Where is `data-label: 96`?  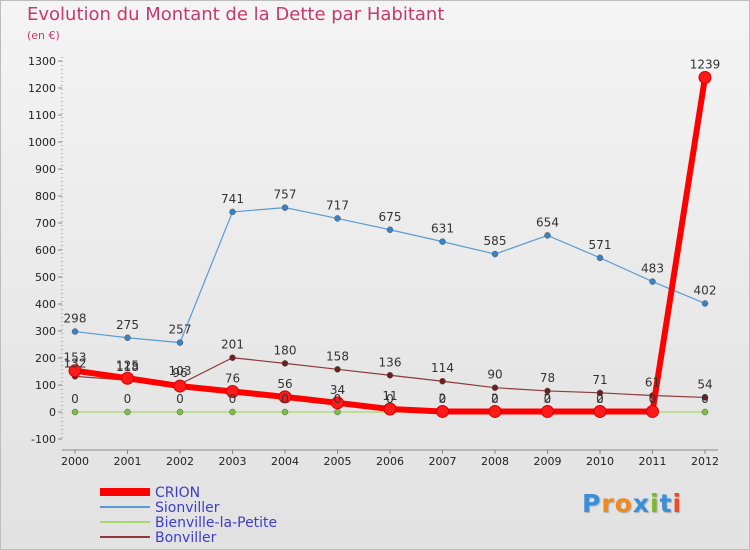 data-label: 96 is located at coordinates (179, 373).